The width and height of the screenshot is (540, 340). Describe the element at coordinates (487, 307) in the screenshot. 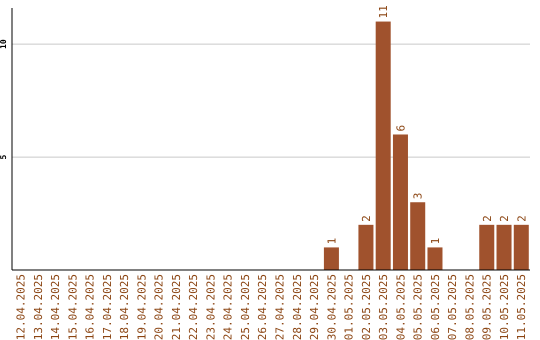

I see `x-tick-label: 09.05.2025` at that location.